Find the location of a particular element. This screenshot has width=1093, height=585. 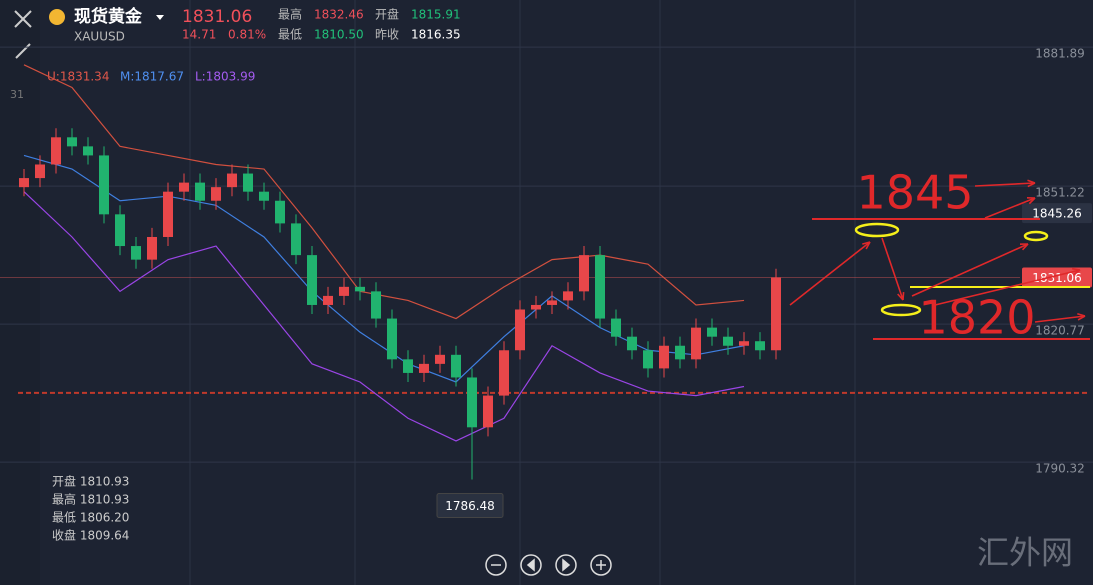

info: 最高 1810.93 is located at coordinates (90, 499).